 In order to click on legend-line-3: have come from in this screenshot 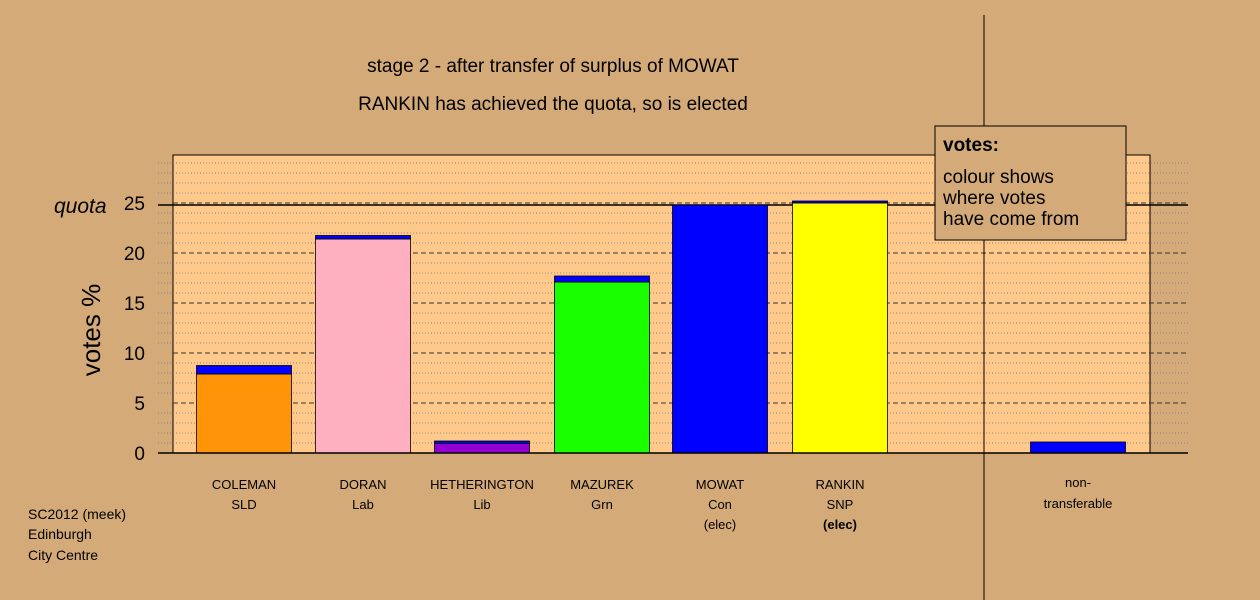, I will do `click(1011, 219)`.